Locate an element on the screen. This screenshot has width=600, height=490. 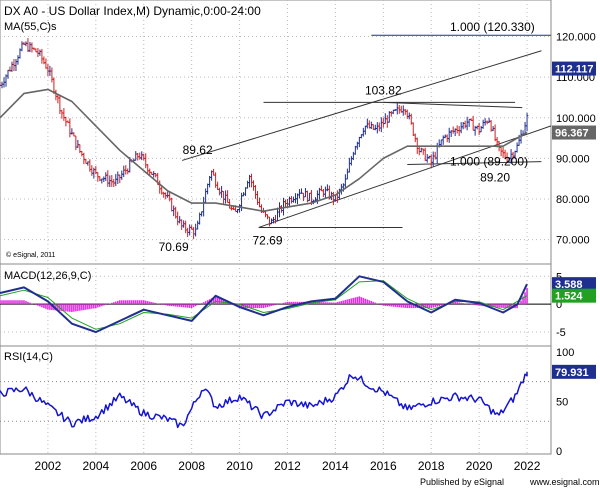
price-annotation: 89.20 is located at coordinates (495, 178).